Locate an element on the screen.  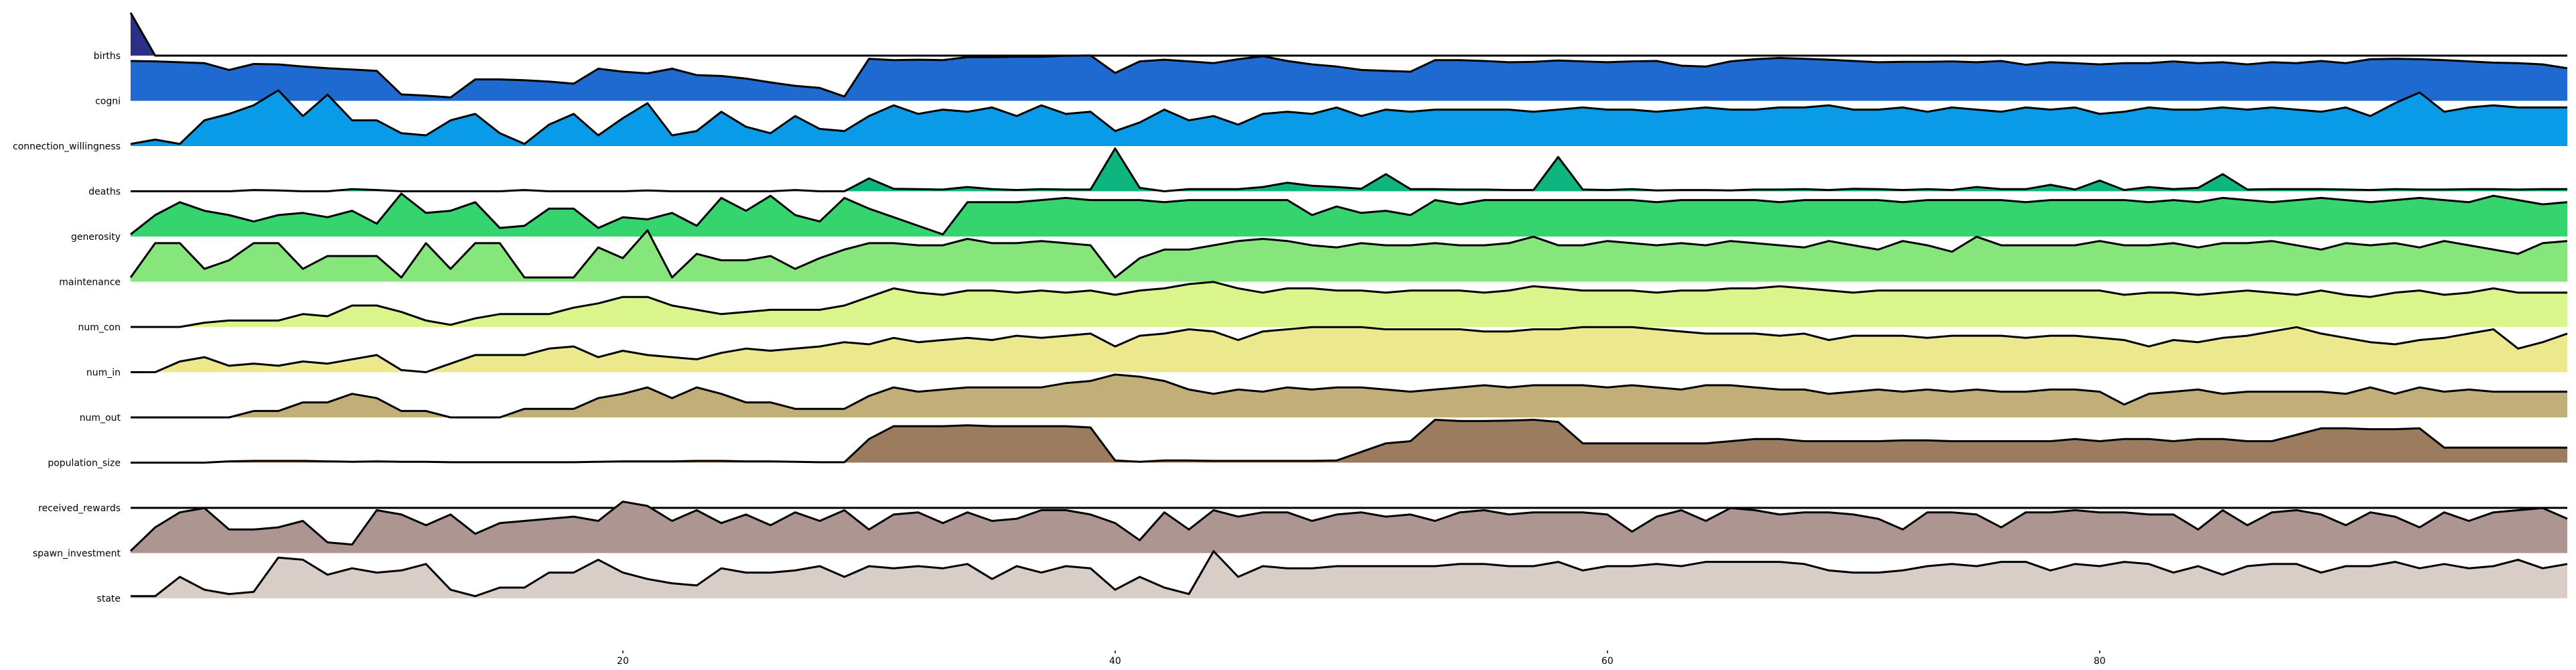
row-label-births: births is located at coordinates (107, 56).